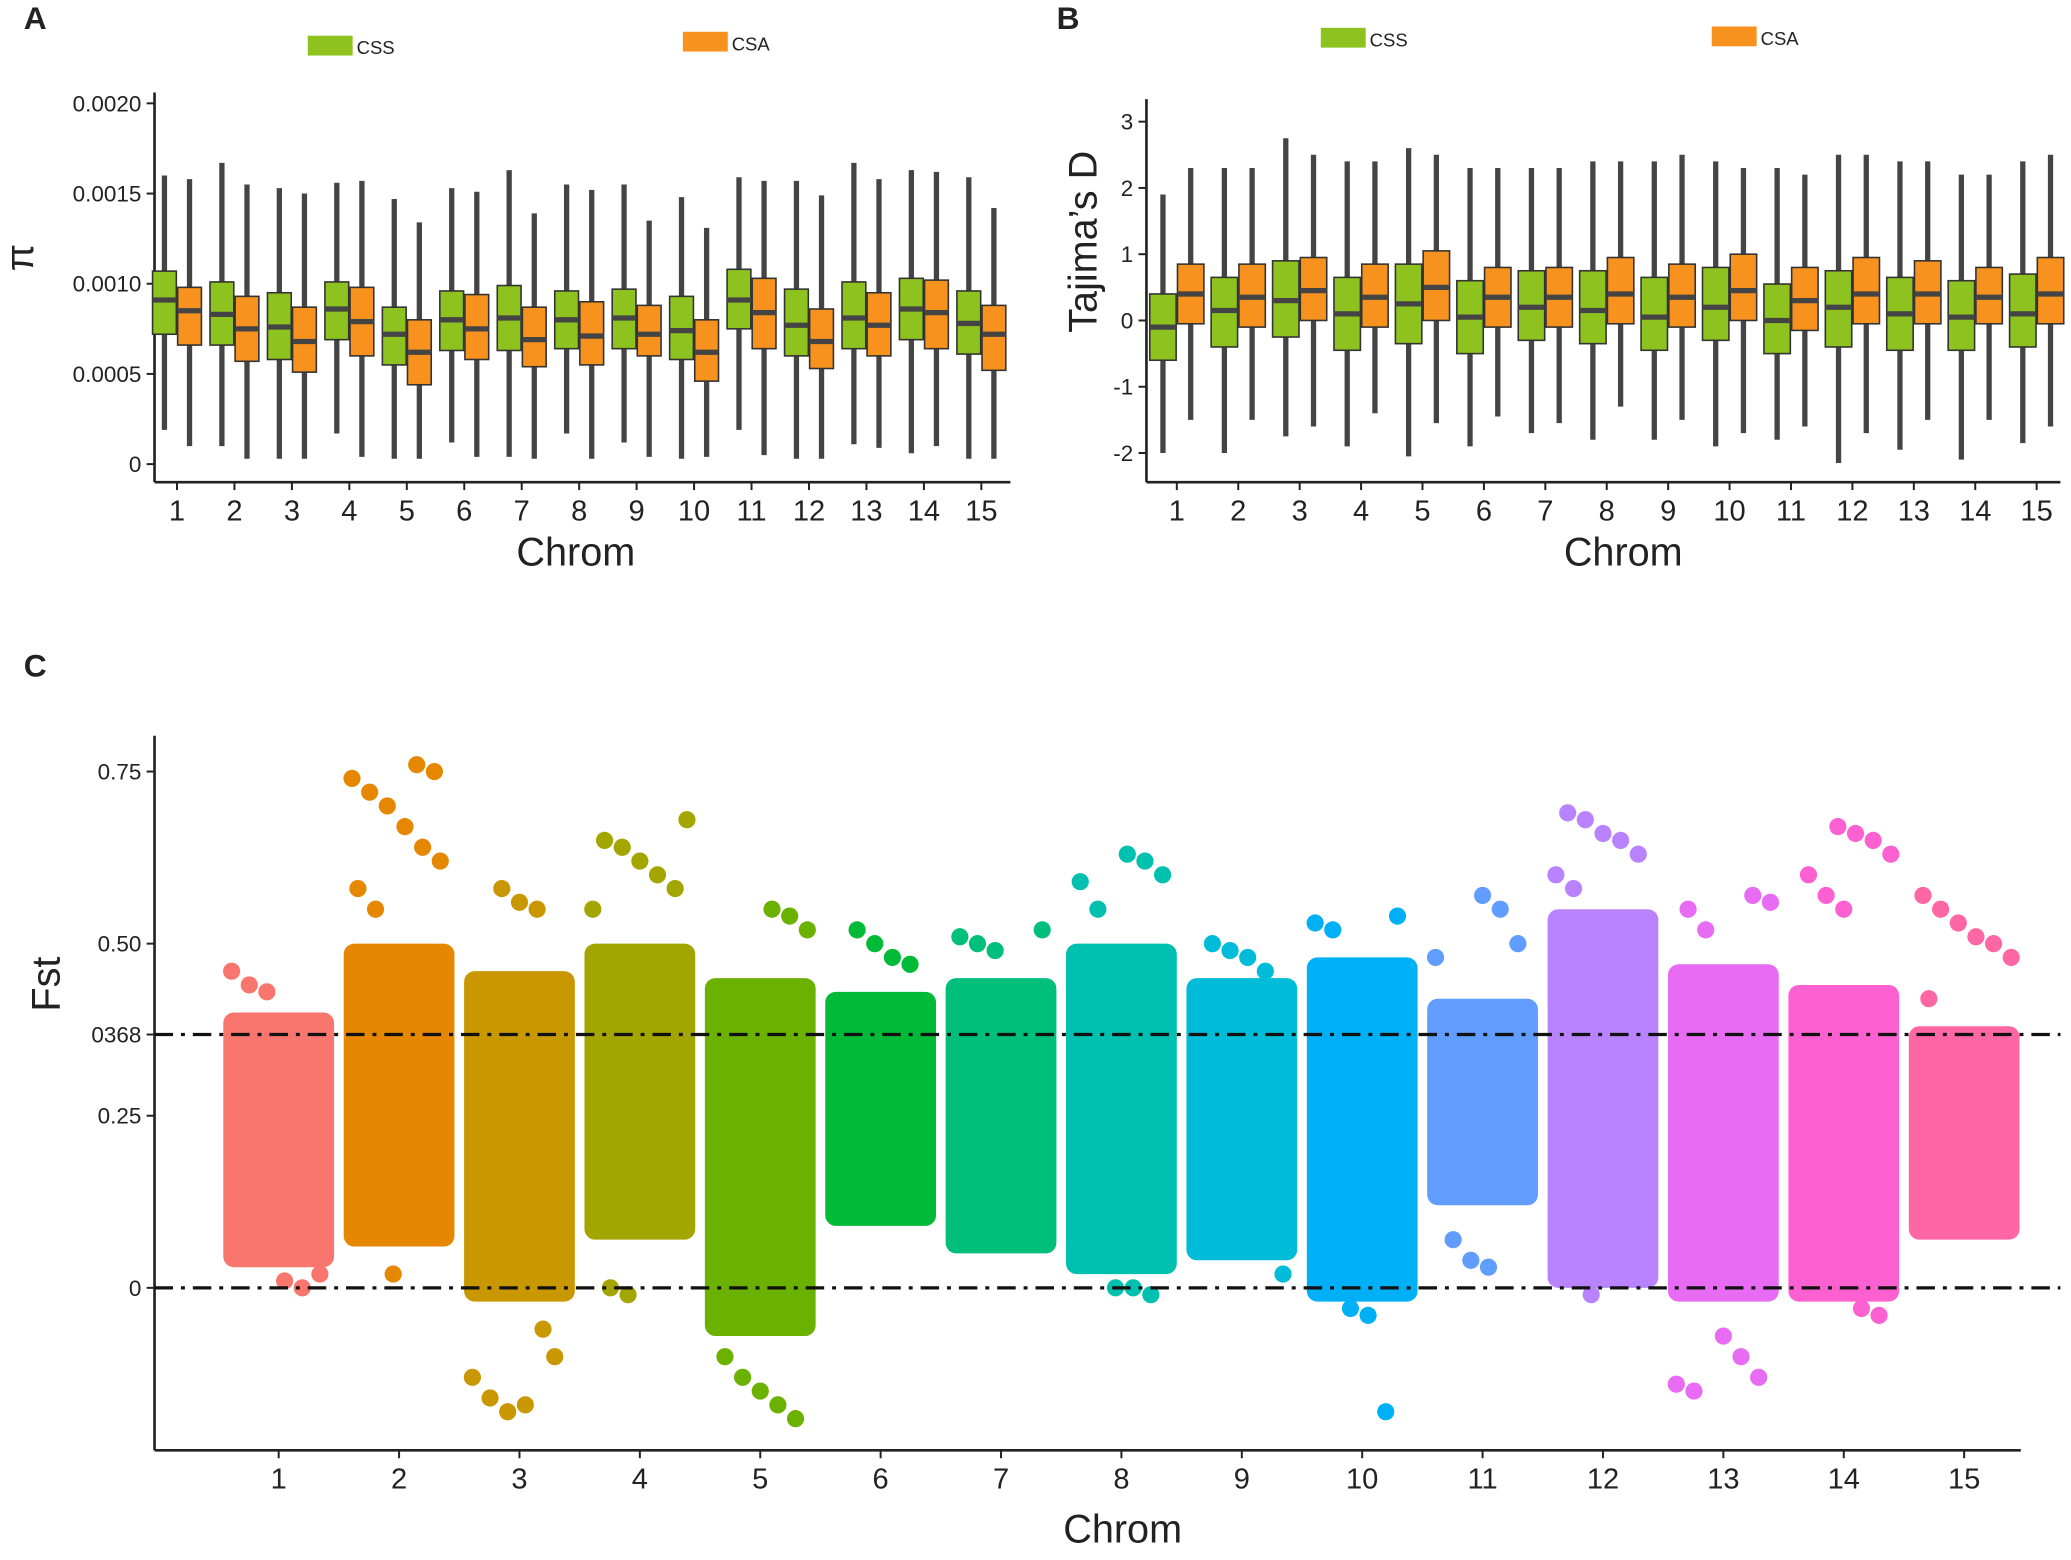  Describe the element at coordinates (1484, 511) in the screenshot. I see `x-tick-label: 6` at that location.